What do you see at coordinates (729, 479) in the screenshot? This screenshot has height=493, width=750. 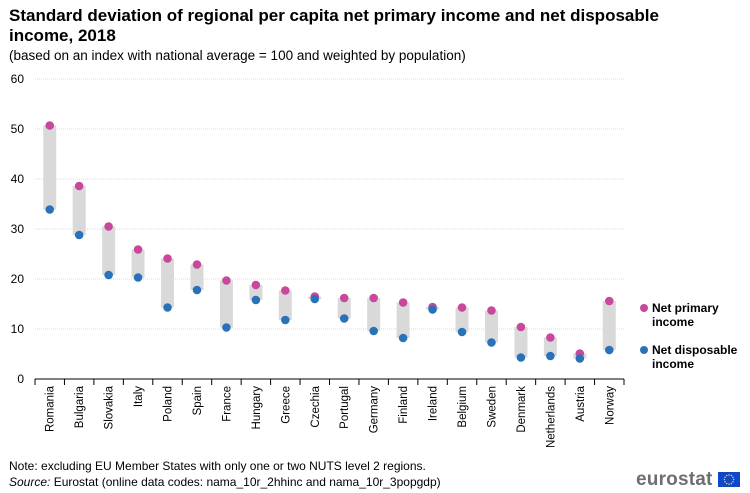 I see `eu-flag-icon` at bounding box center [729, 479].